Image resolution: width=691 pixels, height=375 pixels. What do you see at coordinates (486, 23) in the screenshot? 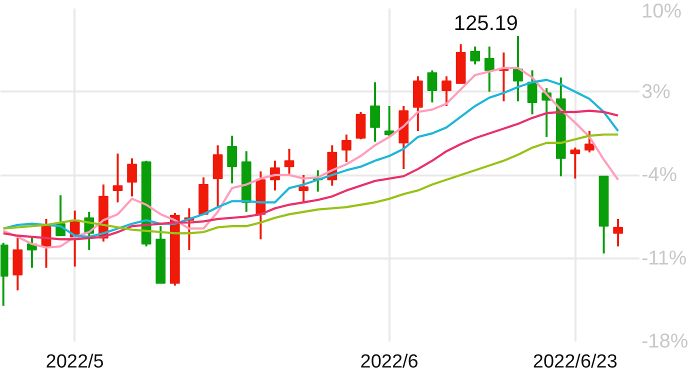
I see `annotation: 125.19` at bounding box center [486, 23].